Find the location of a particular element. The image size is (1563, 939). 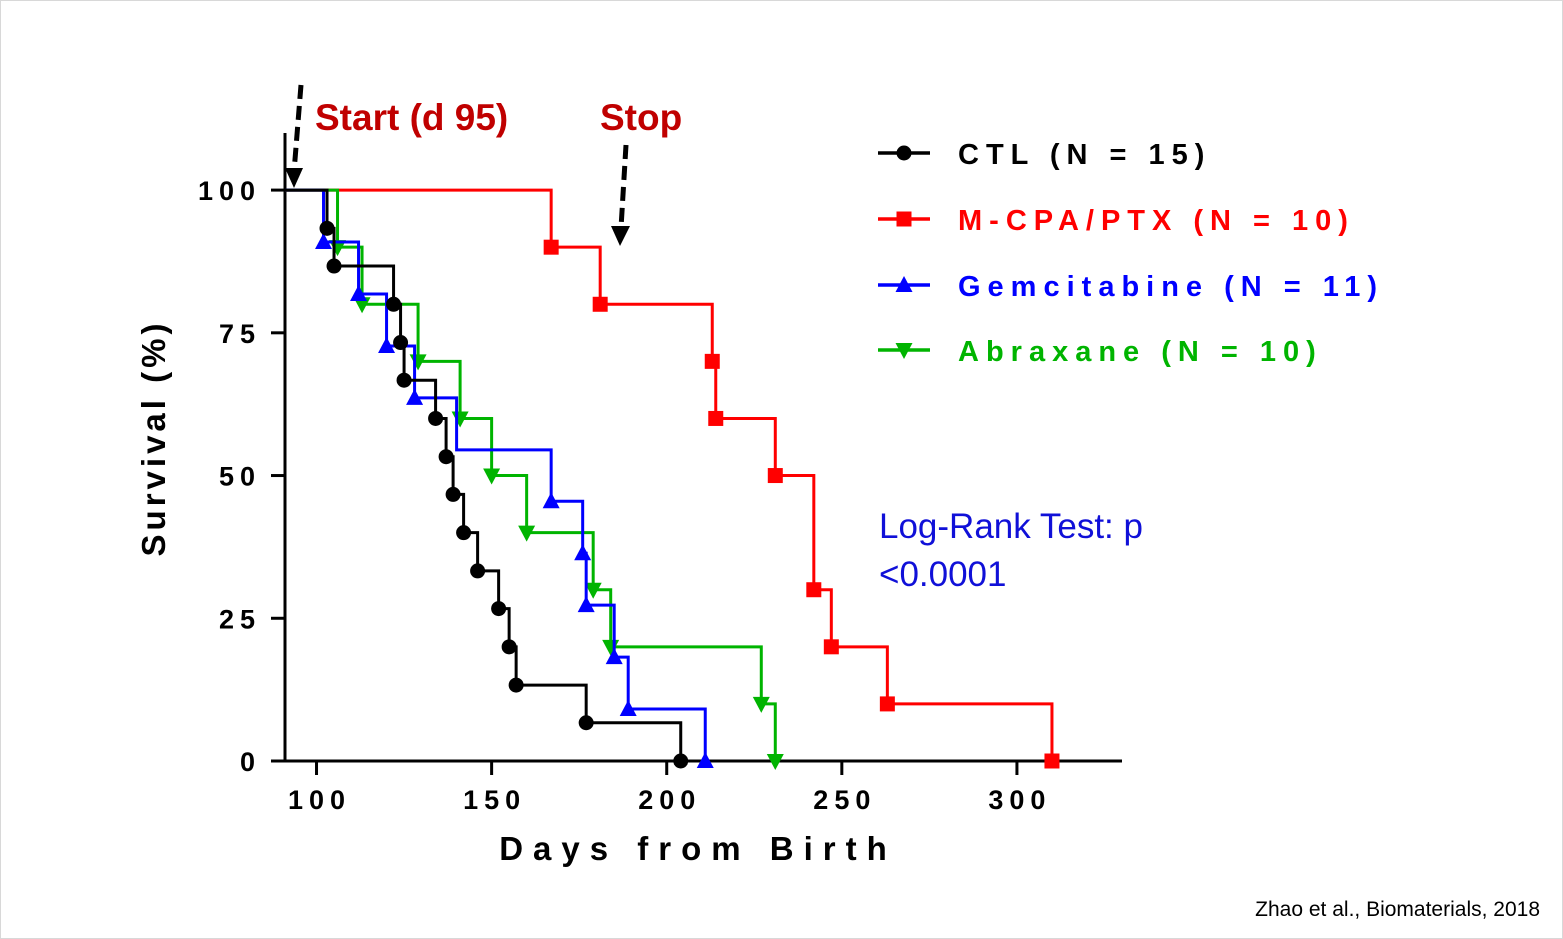

x-tick-label: 300 is located at coordinates (1019, 800).